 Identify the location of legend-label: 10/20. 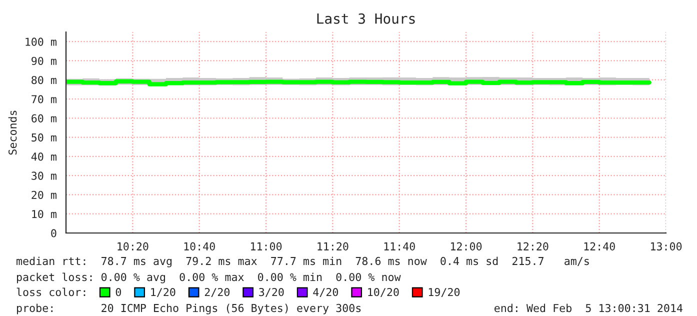
(383, 293).